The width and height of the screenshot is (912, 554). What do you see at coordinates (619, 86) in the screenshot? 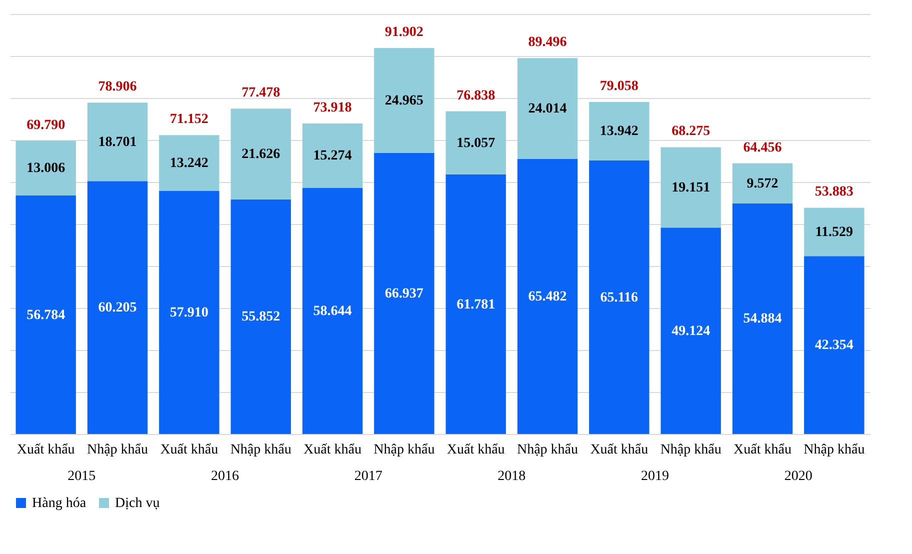
I see `total-label: 79.058` at bounding box center [619, 86].